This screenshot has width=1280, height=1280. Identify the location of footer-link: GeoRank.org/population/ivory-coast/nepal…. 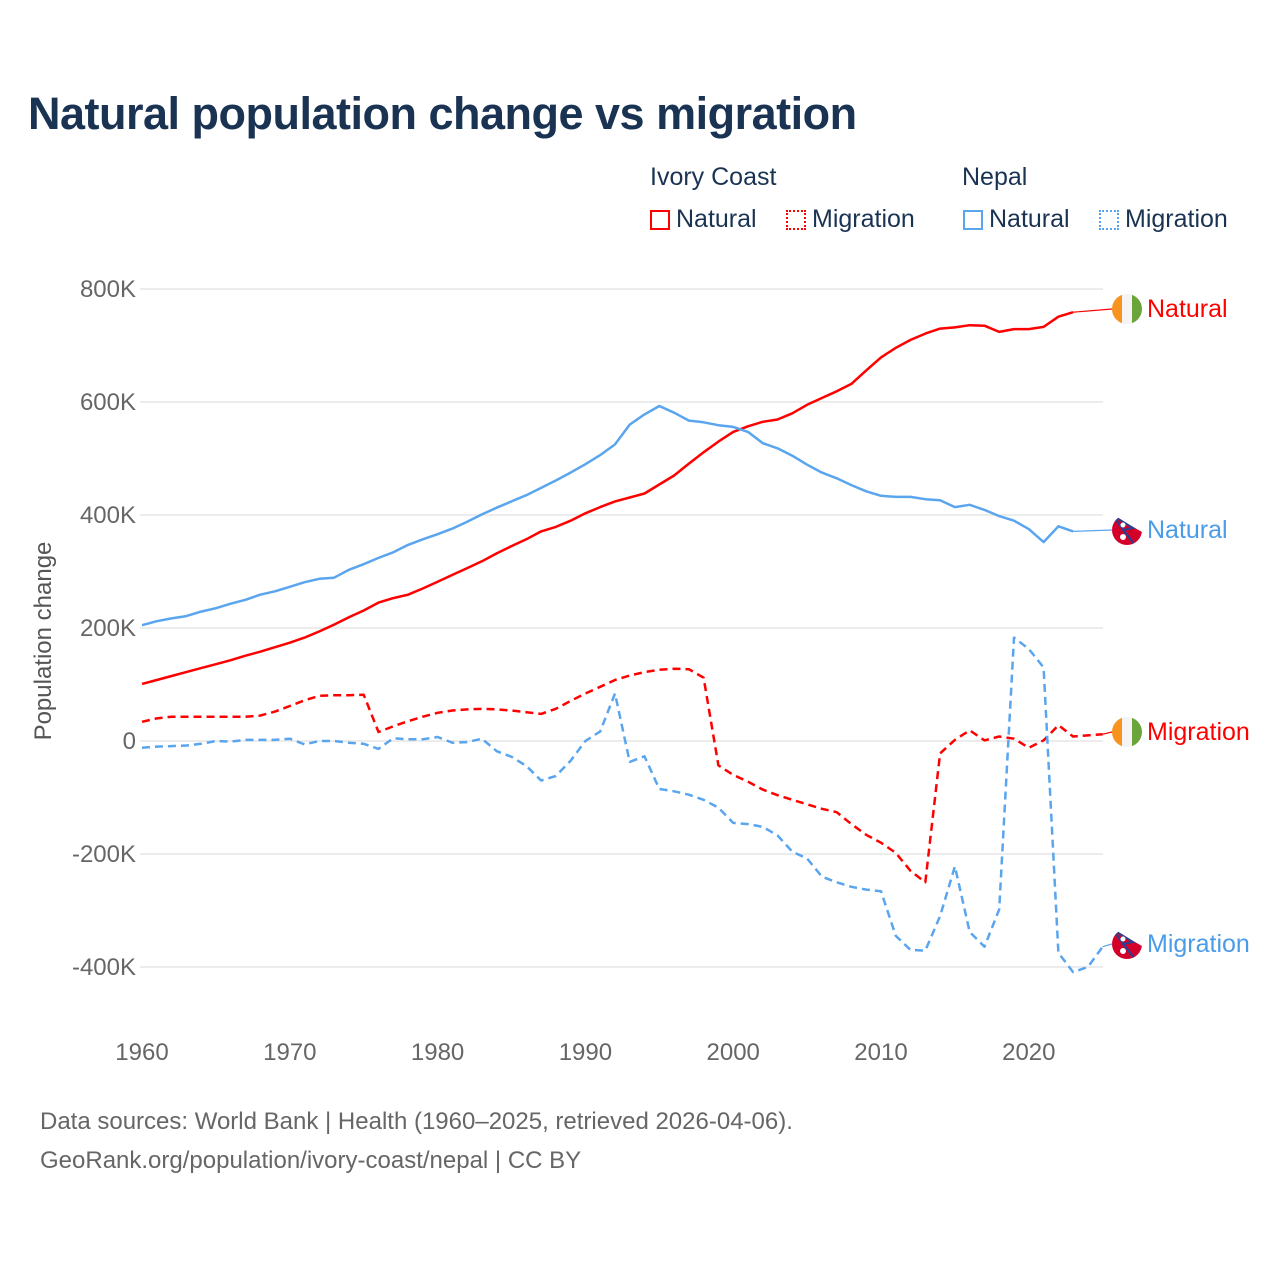
(311, 1160).